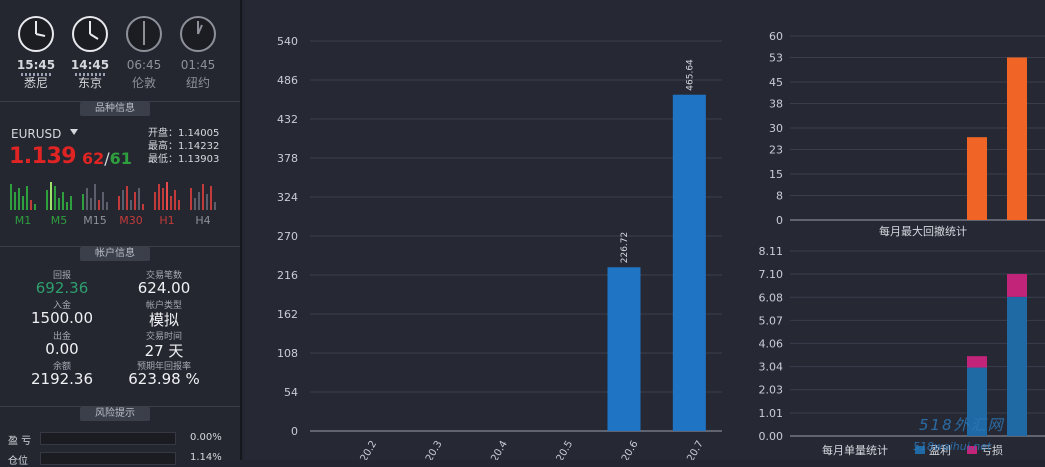  What do you see at coordinates (203, 220) in the screenshot?
I see `timeframe-h4: H4` at bounding box center [203, 220].